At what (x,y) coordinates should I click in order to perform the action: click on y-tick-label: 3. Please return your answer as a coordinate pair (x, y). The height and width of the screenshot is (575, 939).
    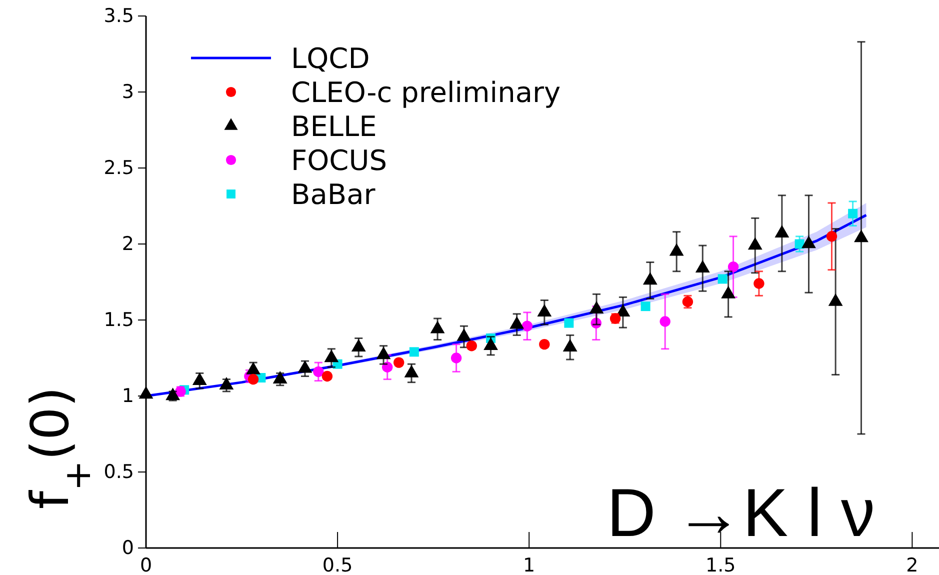
    Looking at the image, I should click on (128, 92).